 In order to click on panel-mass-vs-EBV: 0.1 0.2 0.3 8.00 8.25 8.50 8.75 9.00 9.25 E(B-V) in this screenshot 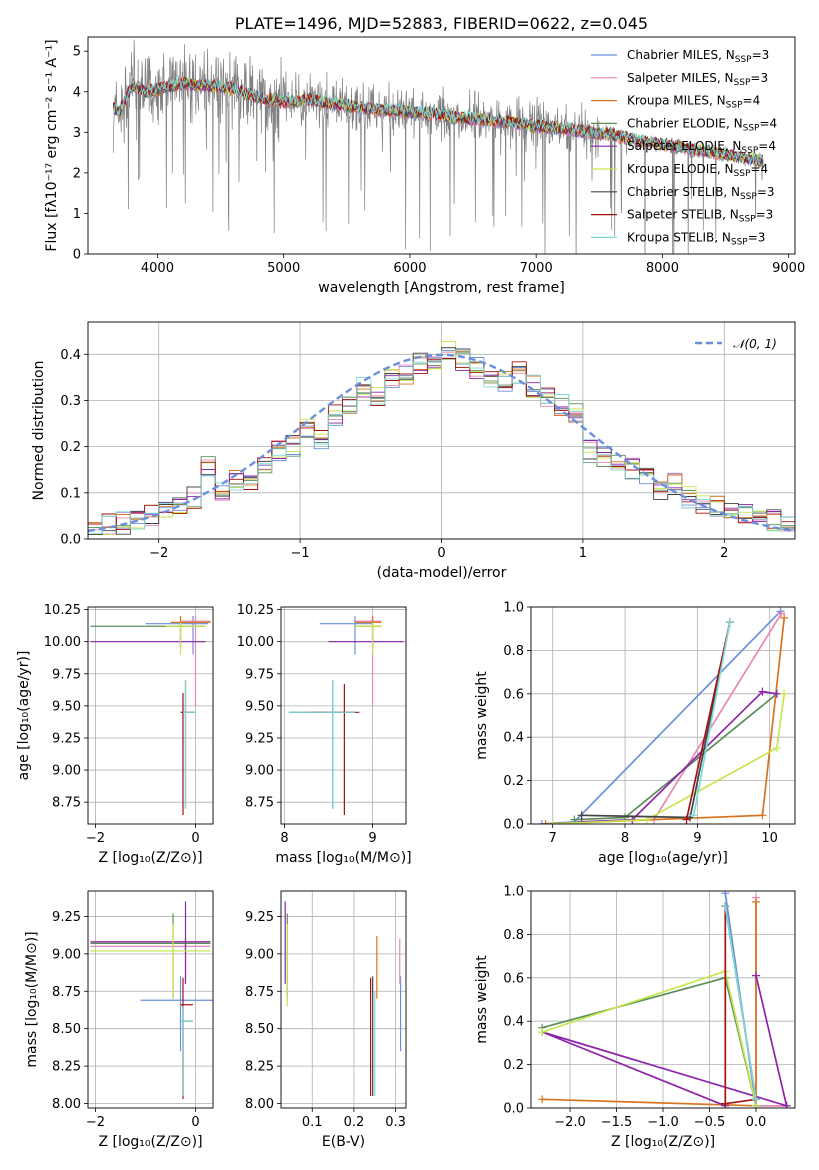, I will do `click(326, 1020)`.